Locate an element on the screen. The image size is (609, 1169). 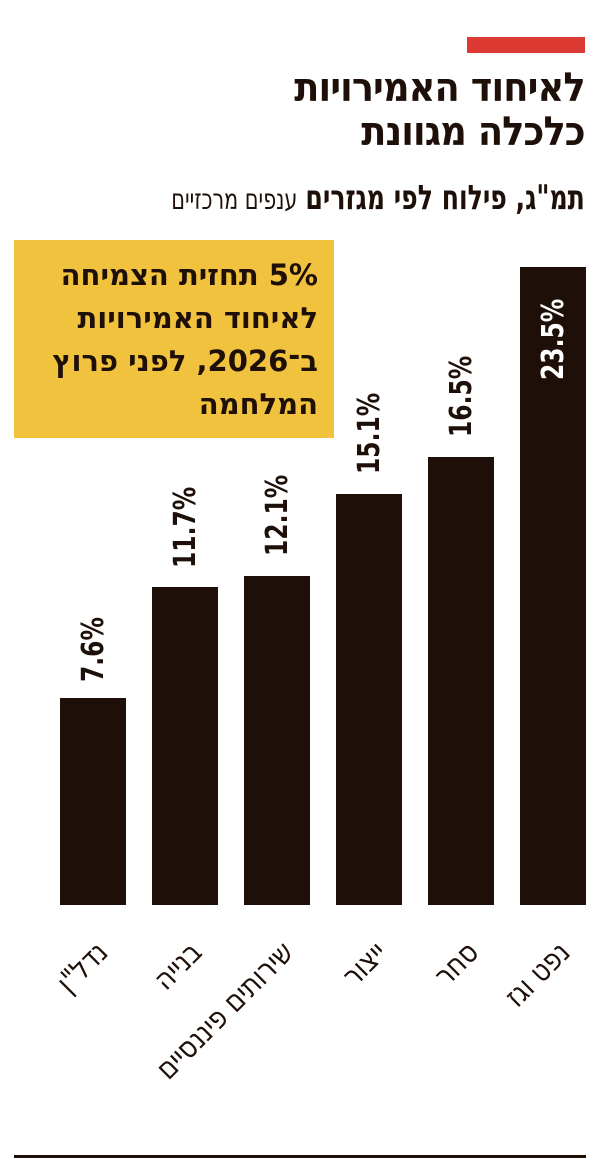
value-label: 11.7% is located at coordinates (185, 527).